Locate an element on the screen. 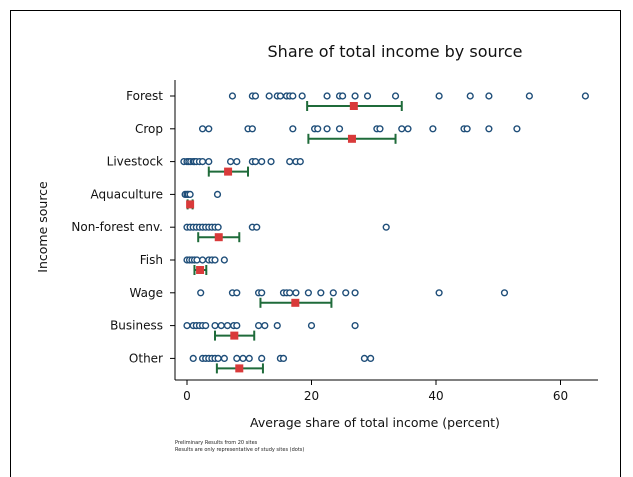  y-tick-label: Business is located at coordinates (136, 326).